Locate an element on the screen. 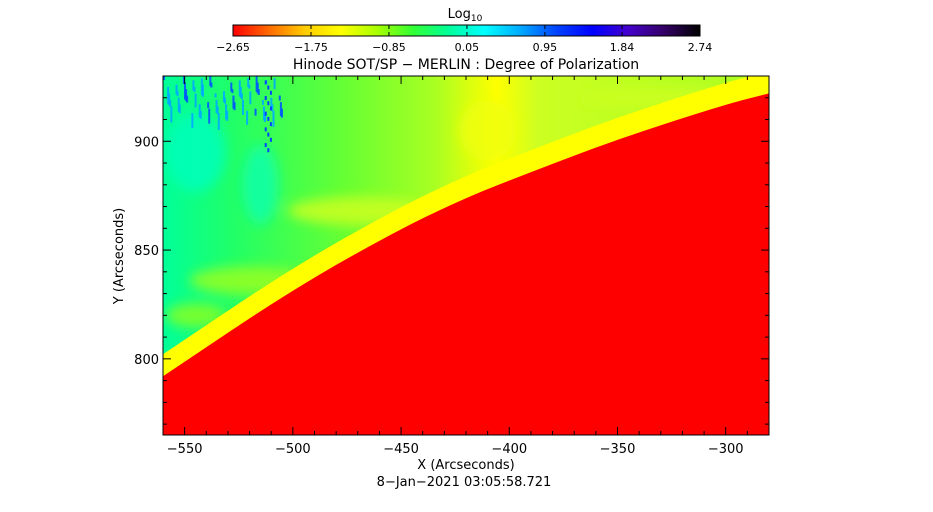 The height and width of the screenshot is (512, 933). colorbar-label-main: Log is located at coordinates (459, 14).